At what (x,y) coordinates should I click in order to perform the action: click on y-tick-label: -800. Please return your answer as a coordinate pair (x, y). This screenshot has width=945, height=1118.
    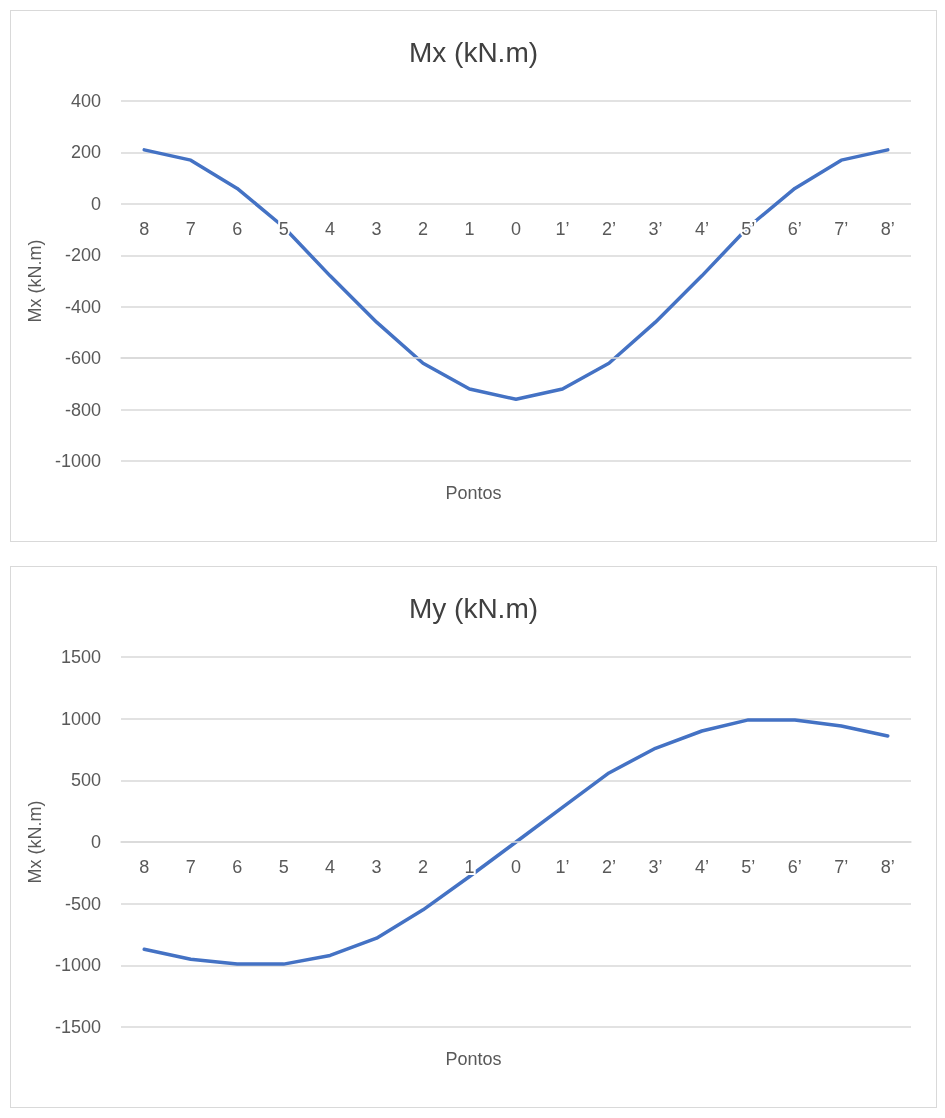
    Looking at the image, I should click on (82, 409).